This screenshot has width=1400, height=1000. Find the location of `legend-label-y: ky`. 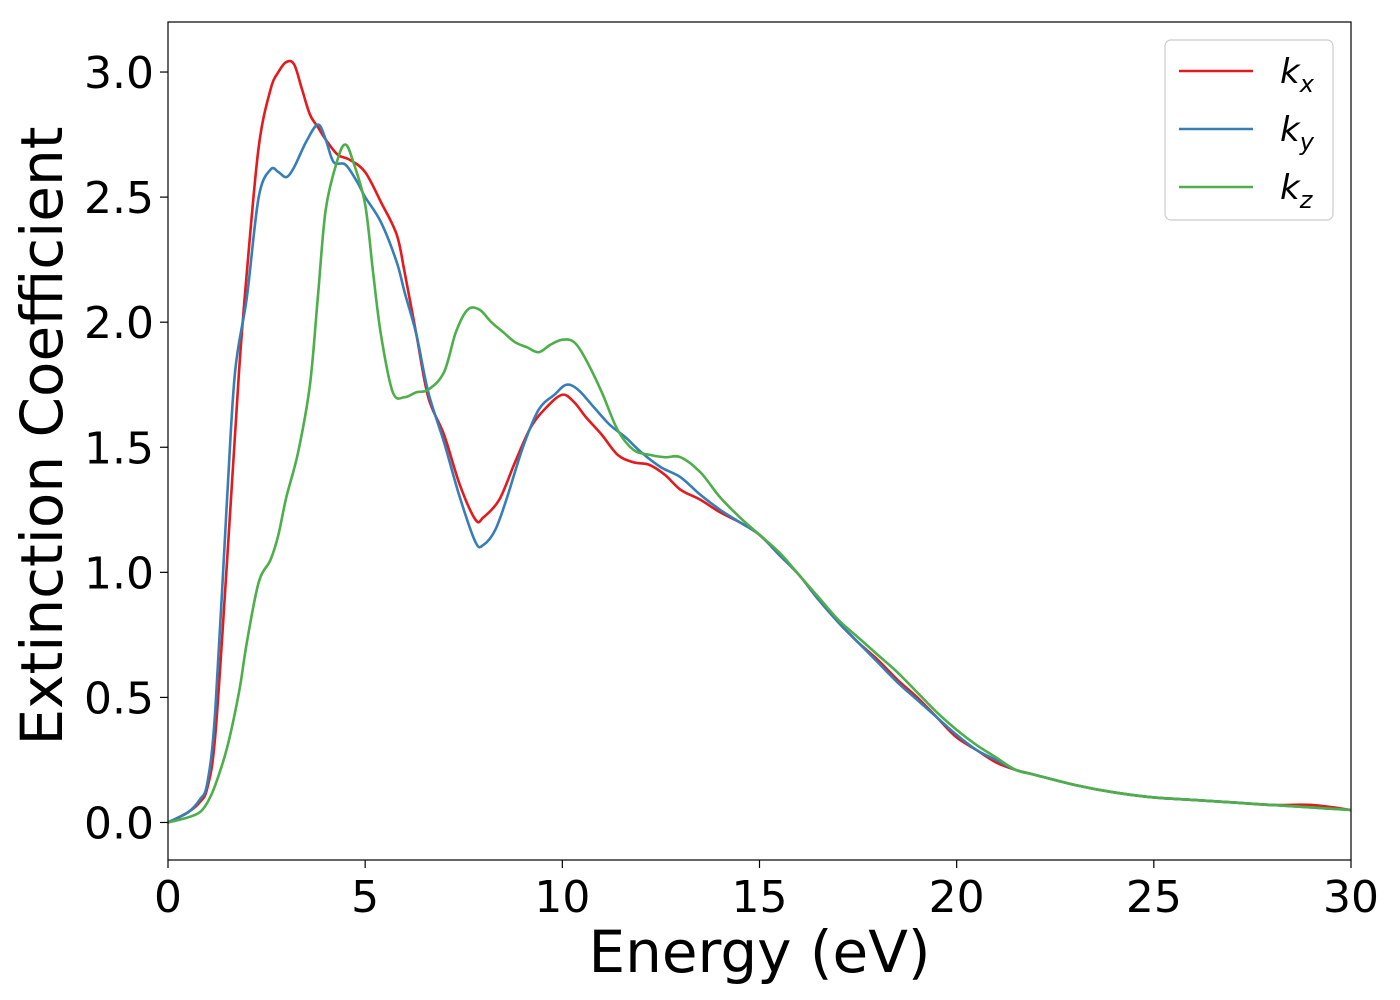

legend-label-y: ky is located at coordinates (1297, 133).